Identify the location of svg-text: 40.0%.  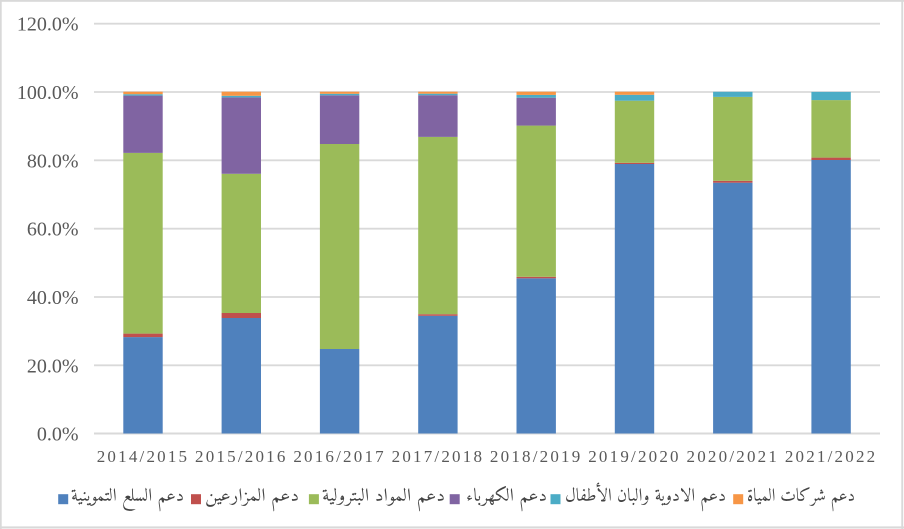
(53, 298).